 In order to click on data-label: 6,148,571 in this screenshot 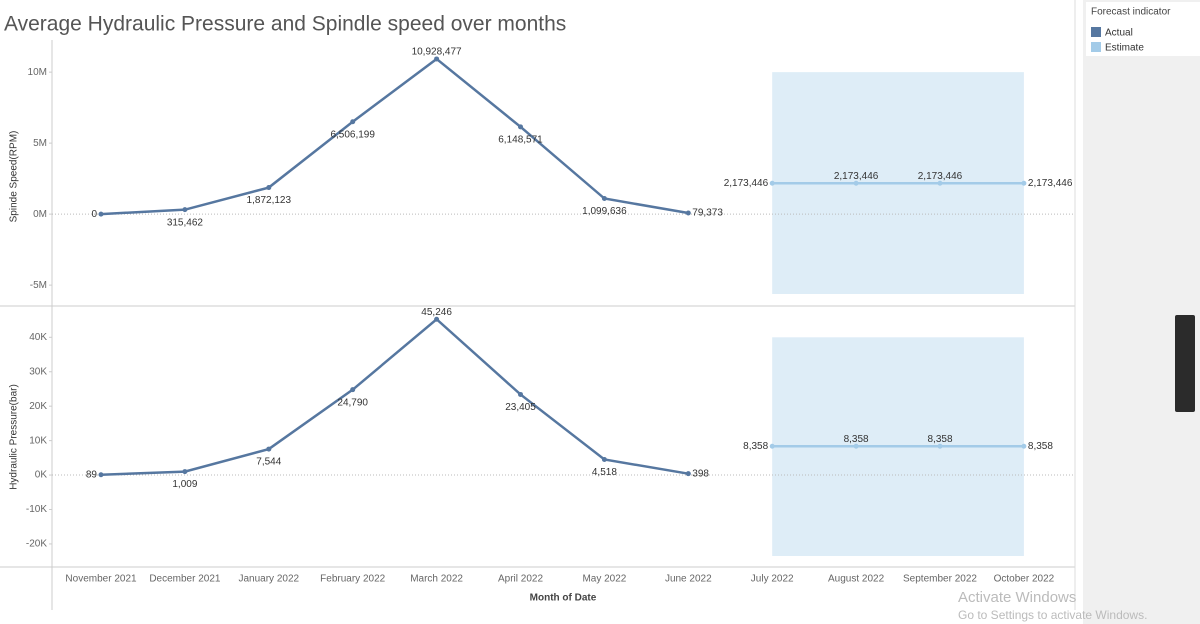, I will do `click(520, 139)`.